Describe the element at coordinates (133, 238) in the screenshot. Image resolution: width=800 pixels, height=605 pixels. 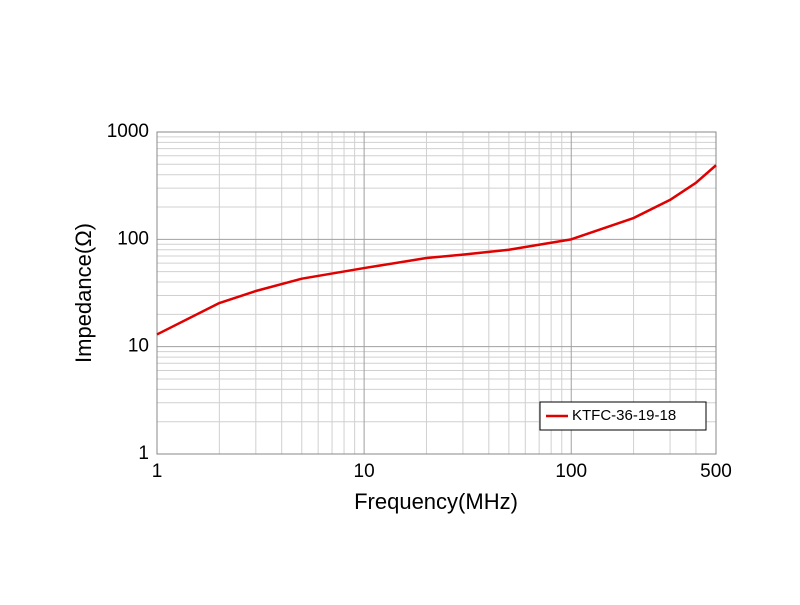
I see `y-tick-label: 100` at that location.